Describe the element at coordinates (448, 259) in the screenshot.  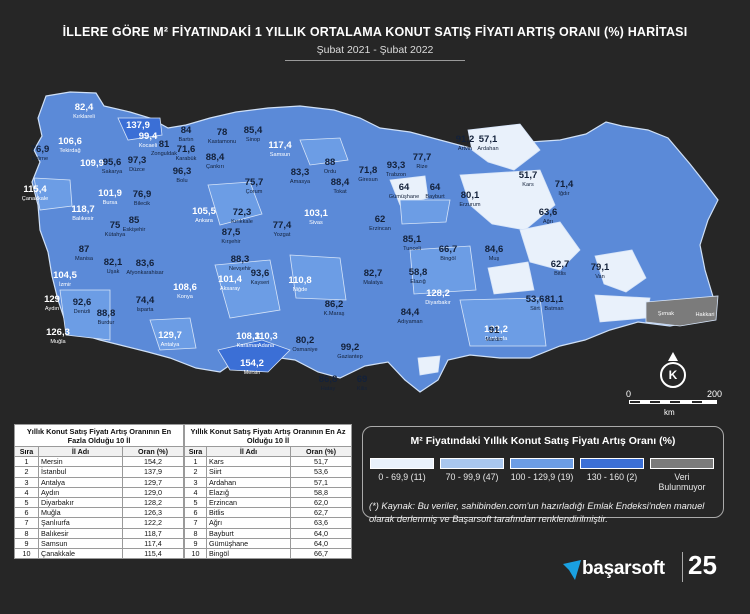
I see `province-name: Bingöl` at that location.